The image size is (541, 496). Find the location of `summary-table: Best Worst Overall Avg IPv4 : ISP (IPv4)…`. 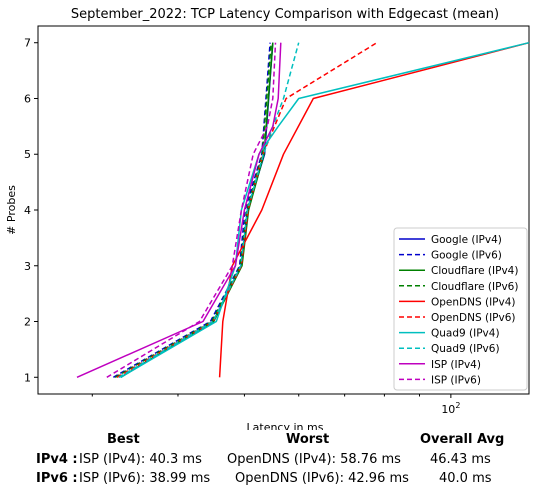

summary-table: Best Worst Overall Avg IPv4 : ISP (IPv4)… is located at coordinates (270, 462).